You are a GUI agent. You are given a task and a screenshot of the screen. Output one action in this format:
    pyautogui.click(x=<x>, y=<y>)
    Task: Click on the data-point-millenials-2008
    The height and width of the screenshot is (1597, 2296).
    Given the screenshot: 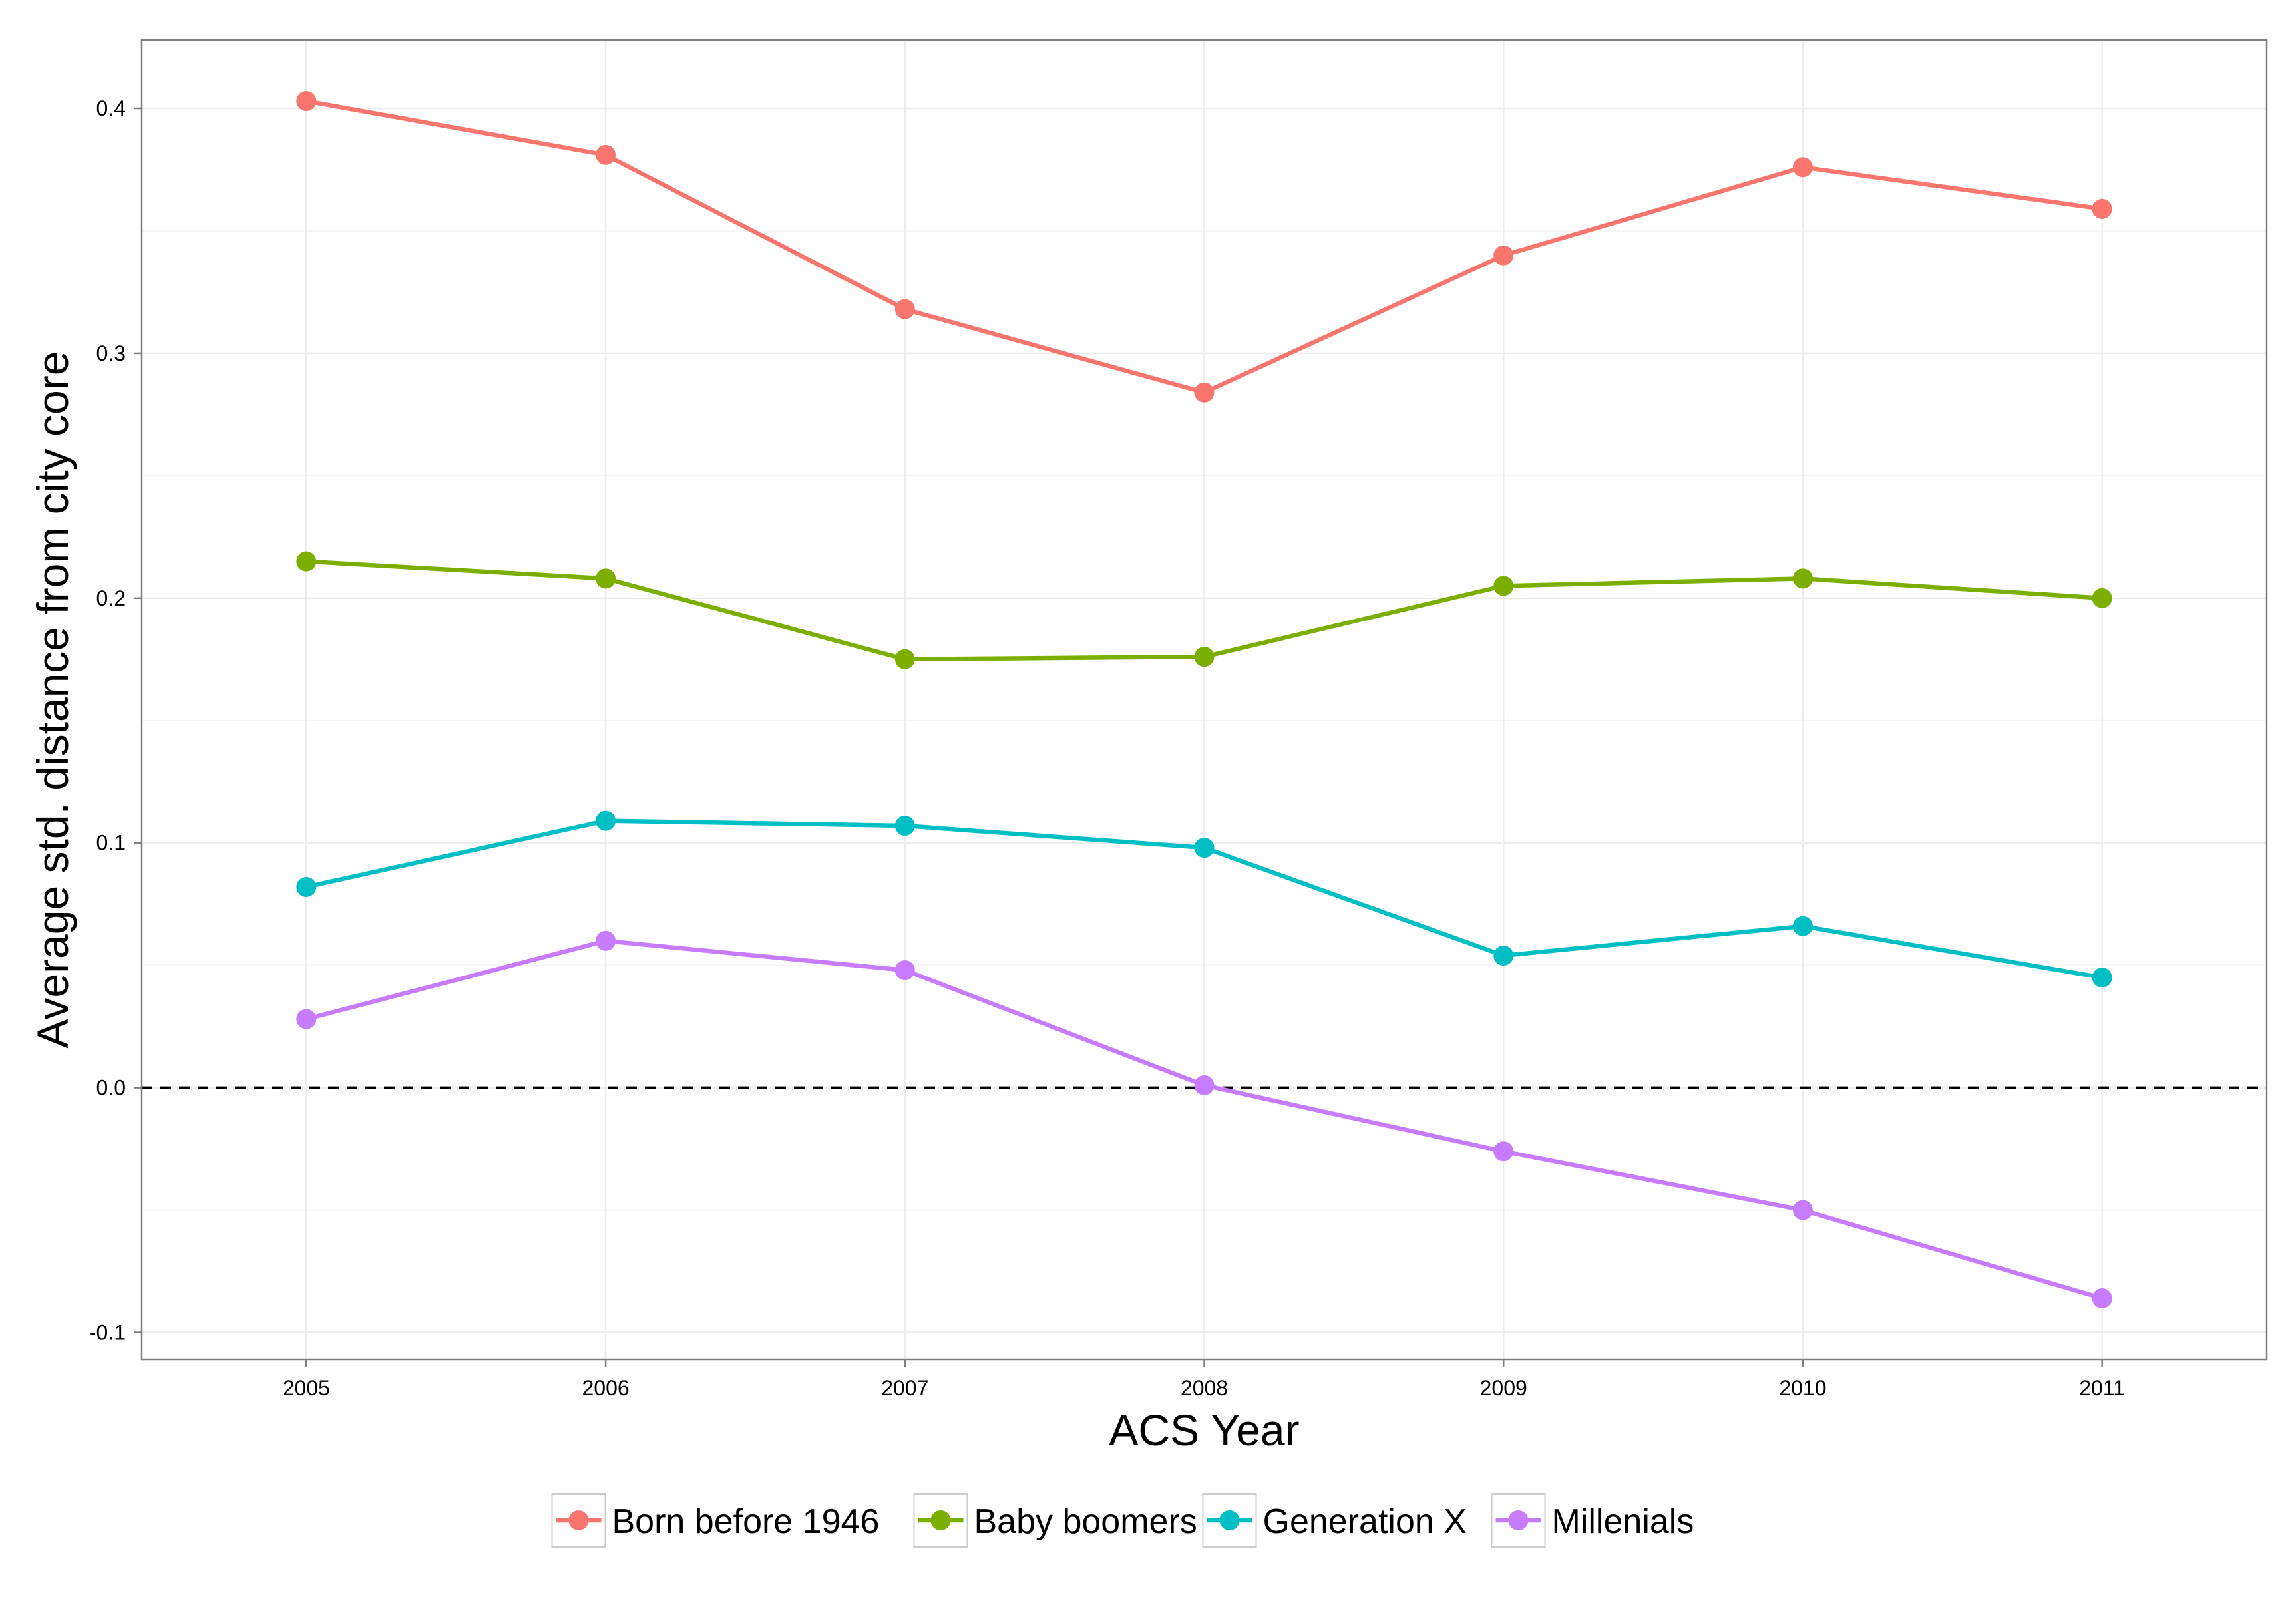 What is the action you would take?
    pyautogui.click(x=1204, y=1085)
    